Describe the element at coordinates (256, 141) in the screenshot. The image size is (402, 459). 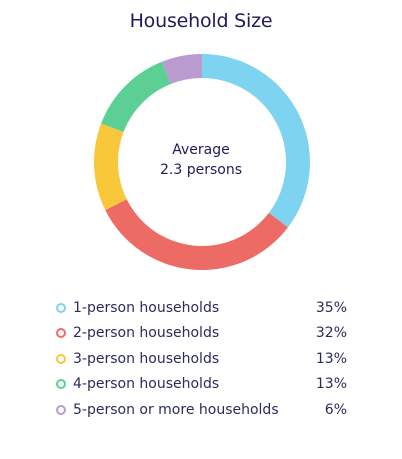
I see `donut-slice-1-person` at that location.